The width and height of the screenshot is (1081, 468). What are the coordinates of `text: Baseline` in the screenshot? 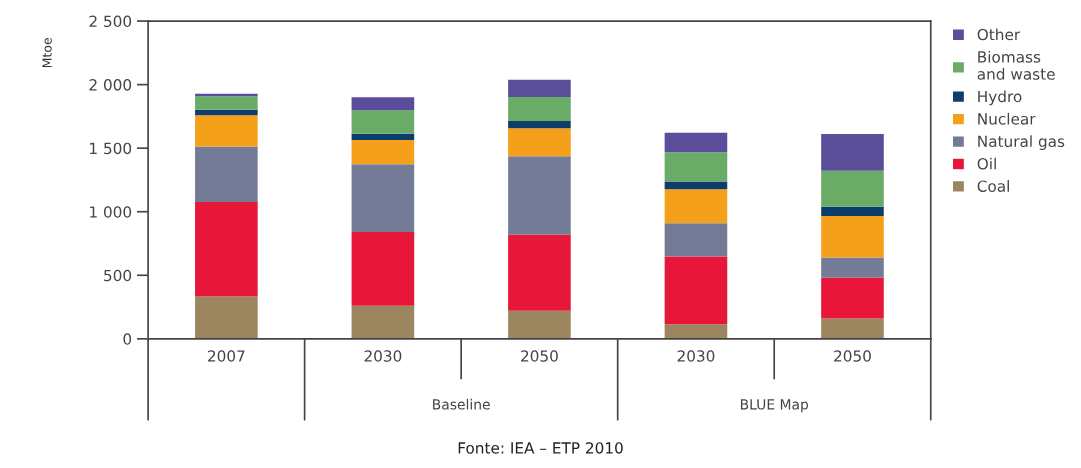 It's located at (461, 404).